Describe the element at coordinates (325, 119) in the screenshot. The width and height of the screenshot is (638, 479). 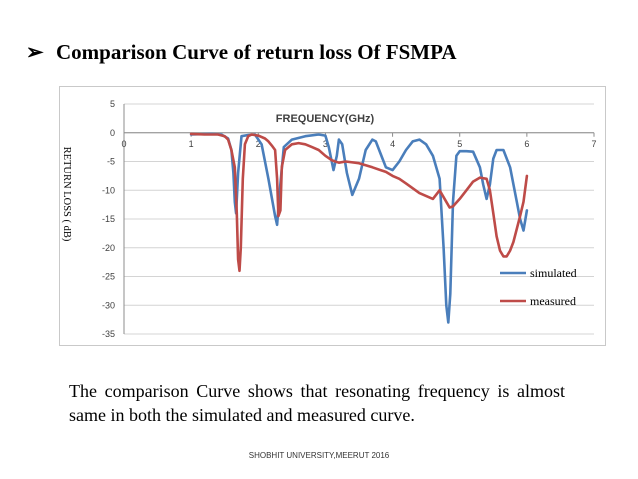
I see `chart-title: FREQUENCY(GHz)` at that location.